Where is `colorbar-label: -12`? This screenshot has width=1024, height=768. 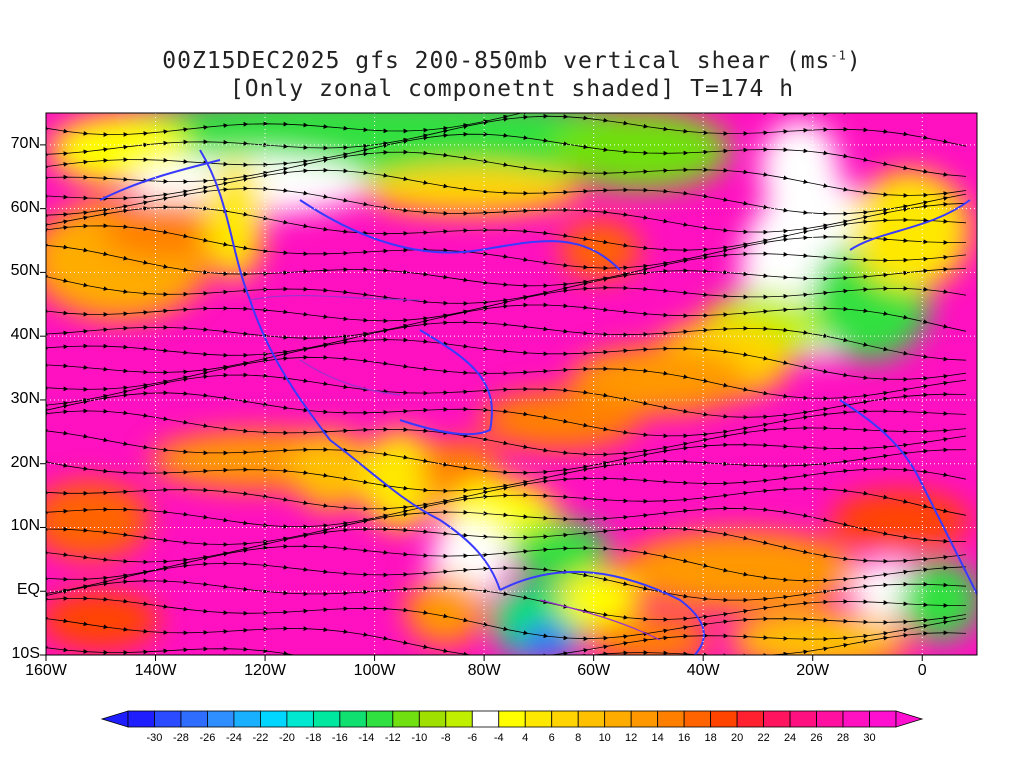
colorbar-label: -12 is located at coordinates (392, 738).